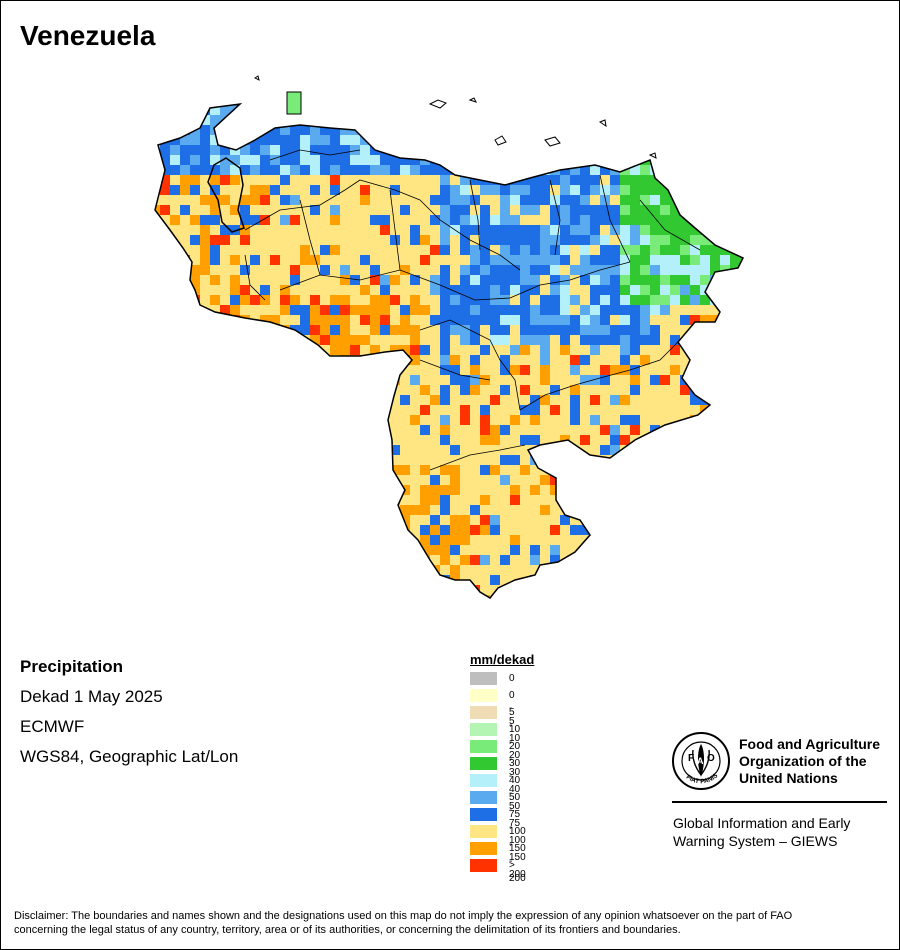  Describe the element at coordinates (691, 758) in the screenshot. I see `svg-text: F` at that location.